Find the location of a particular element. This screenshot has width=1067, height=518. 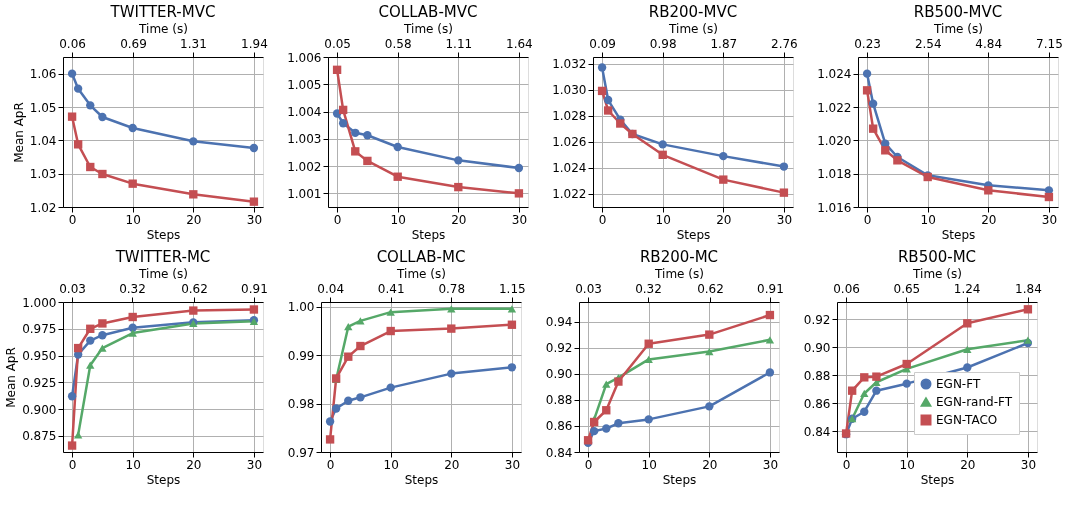

chart-title: TWITTER-MC is located at coordinates (162, 257).